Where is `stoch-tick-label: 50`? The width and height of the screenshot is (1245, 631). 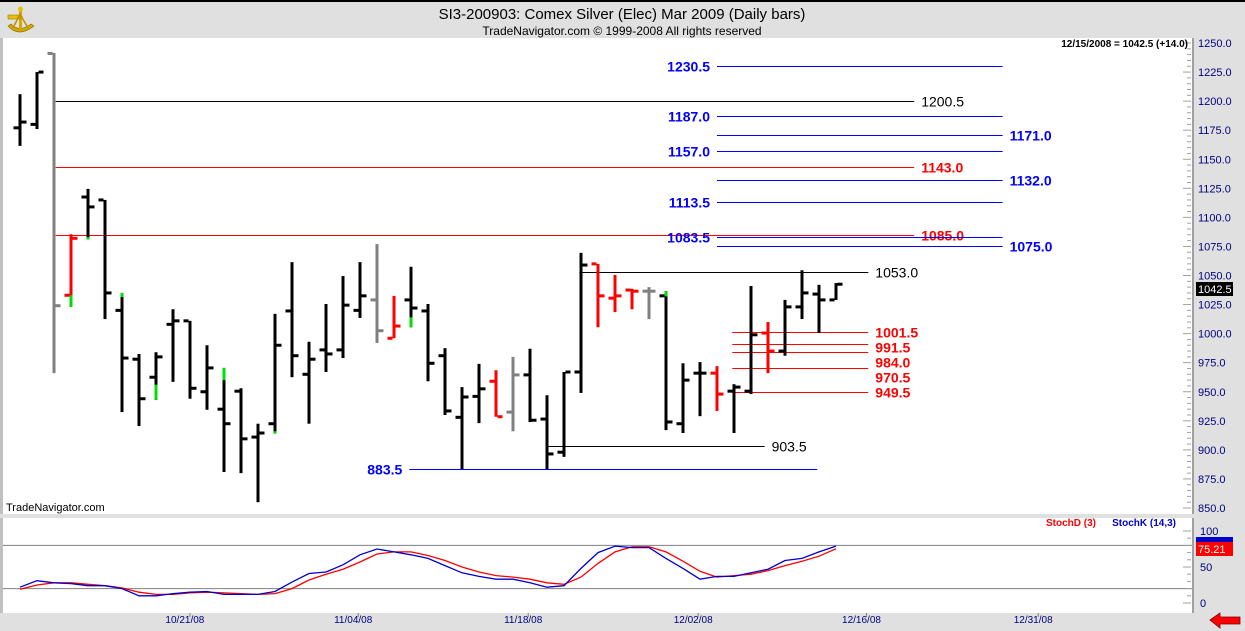 stoch-tick-label: 50 is located at coordinates (1206, 568).